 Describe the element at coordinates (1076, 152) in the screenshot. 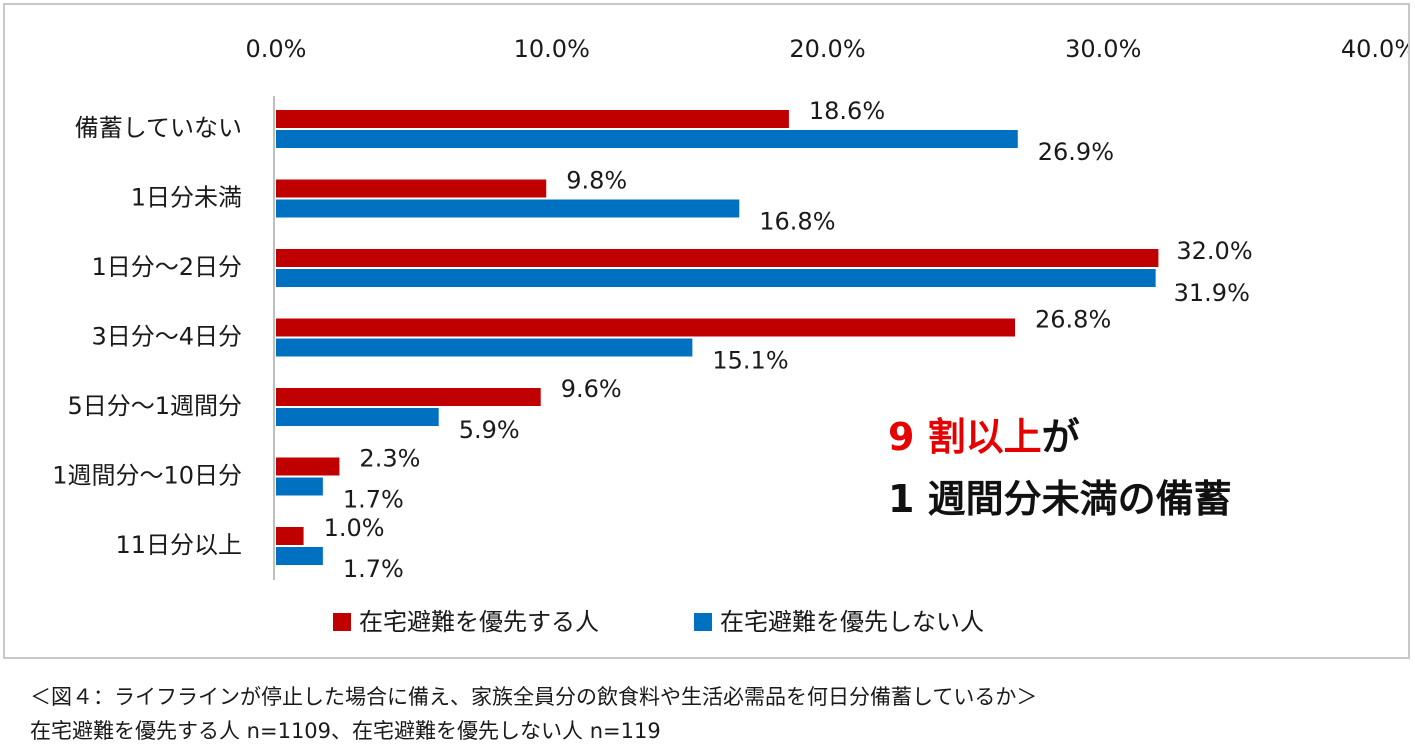

I see `data-label: 26.9%` at that location.